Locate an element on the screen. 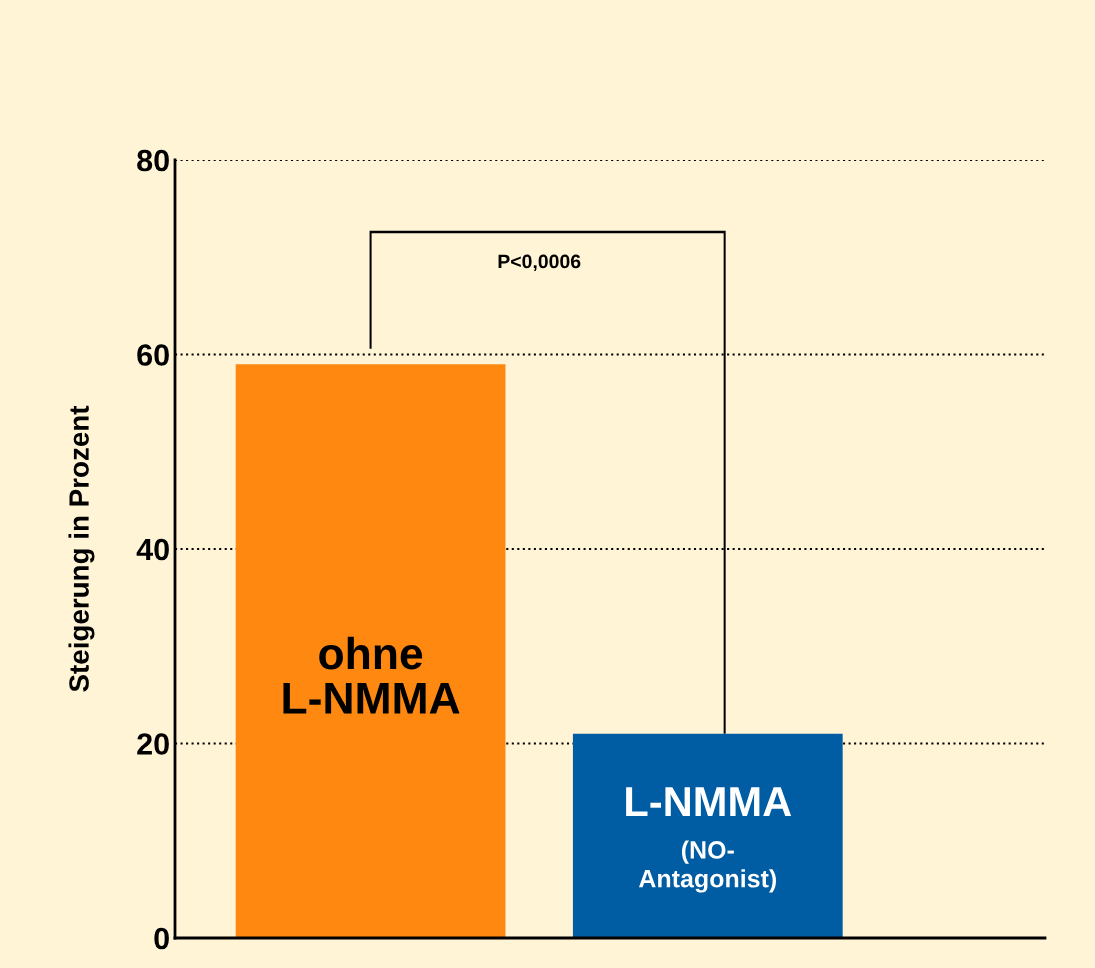 This screenshot has width=1095, height=968. y-tick-label: 40 is located at coordinates (152, 549).